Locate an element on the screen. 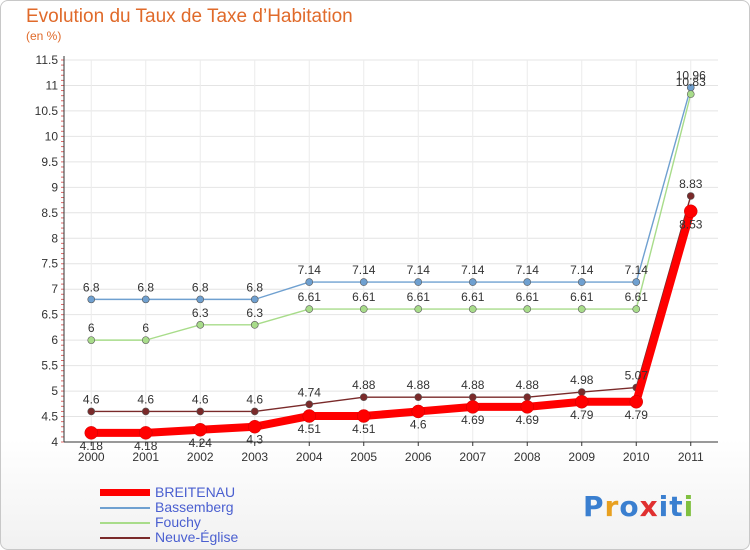  chart-title: Evolution du Taux de Taxe d’Habitation is located at coordinates (189, 16).